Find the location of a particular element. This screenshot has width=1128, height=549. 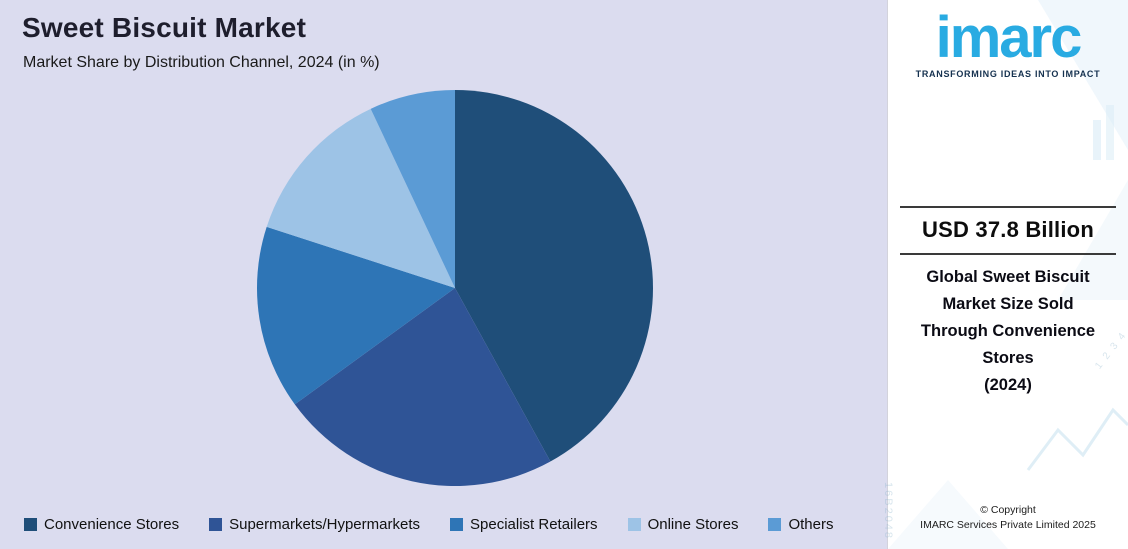

legend-item: Convenience Stores is located at coordinates (101, 524).